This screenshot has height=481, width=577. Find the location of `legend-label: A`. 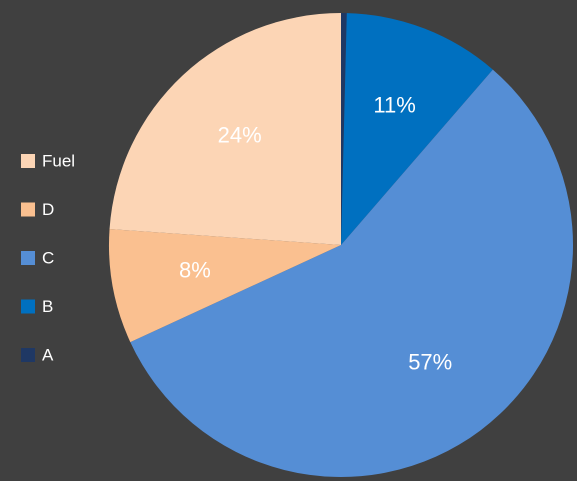

legend-label: A is located at coordinates (48, 354).